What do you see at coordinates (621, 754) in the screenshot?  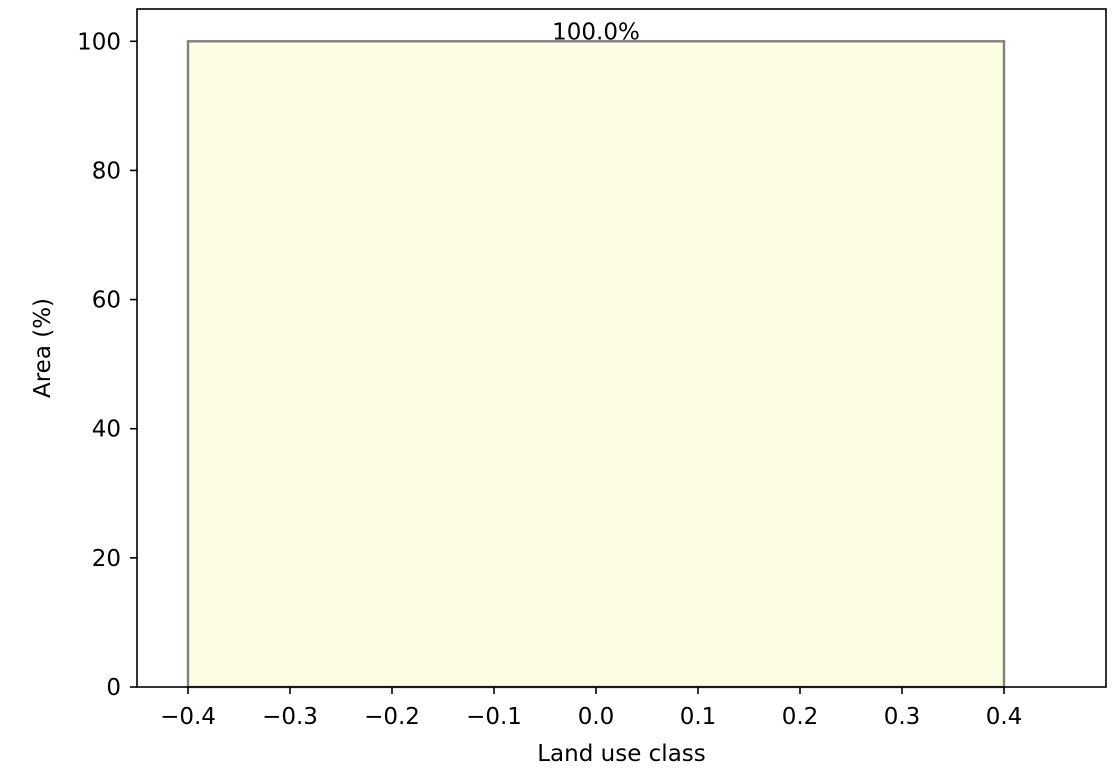 I see `x-axis-title: Land use class` at bounding box center [621, 754].